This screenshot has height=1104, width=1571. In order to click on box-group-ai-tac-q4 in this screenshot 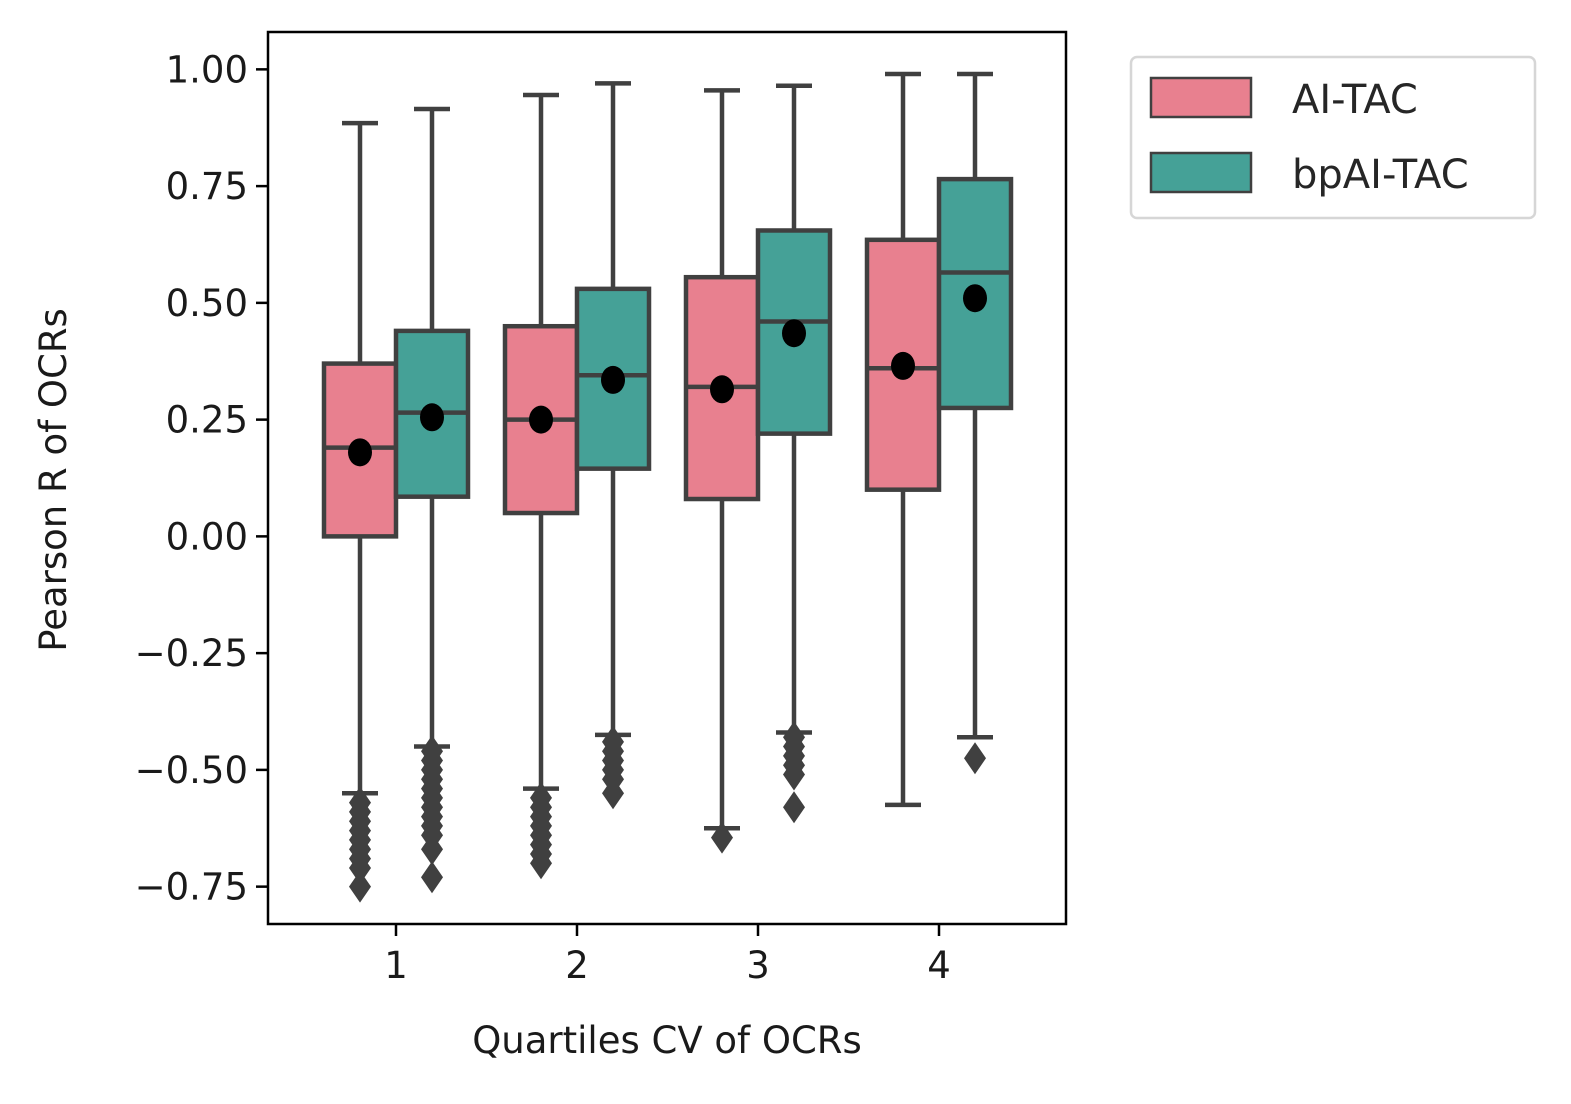, I will do `click(903, 439)`.